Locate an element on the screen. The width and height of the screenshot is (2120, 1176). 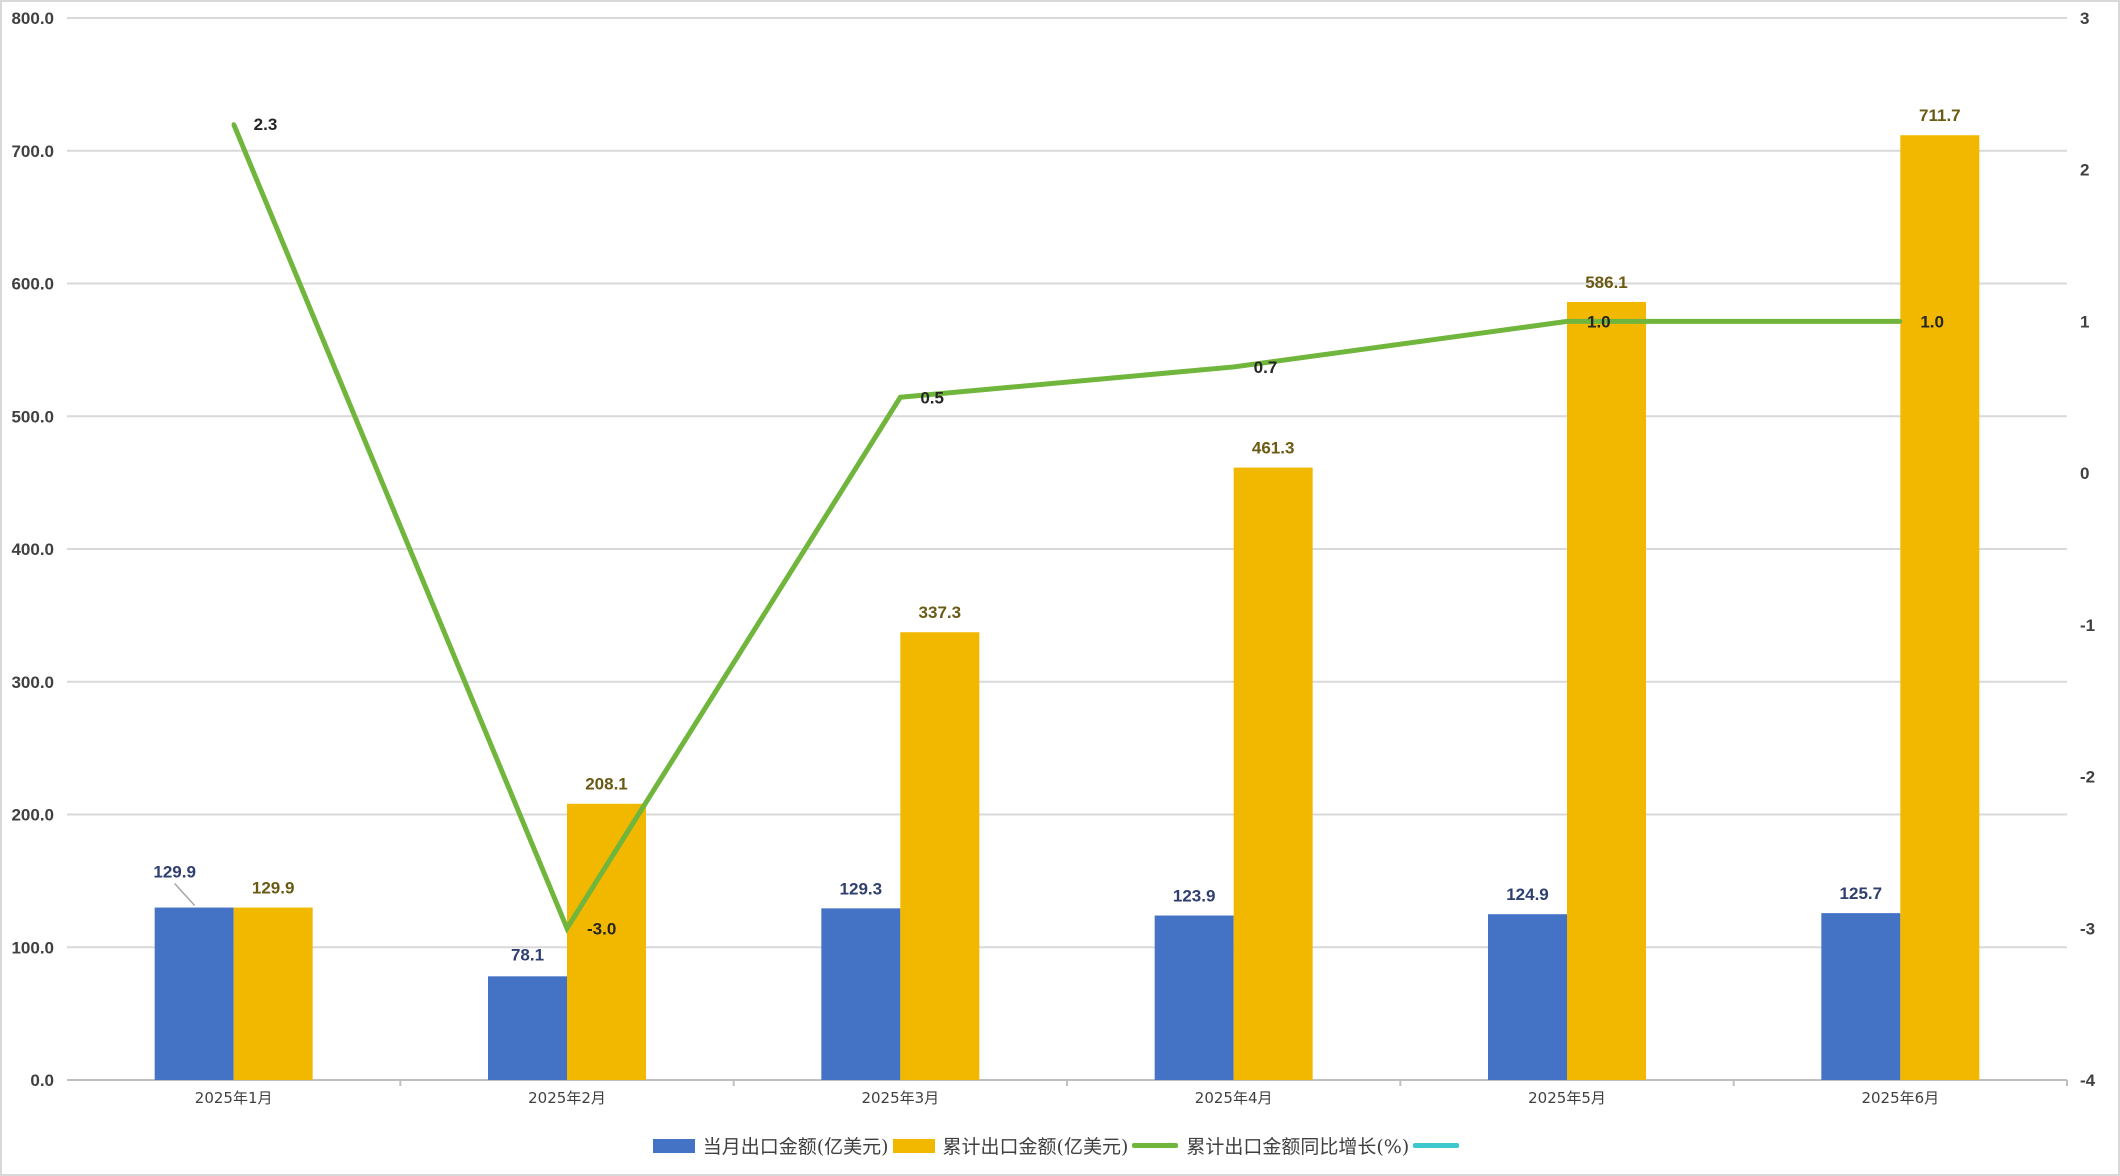
y-right-tick-label: 2 is located at coordinates (2084, 170).